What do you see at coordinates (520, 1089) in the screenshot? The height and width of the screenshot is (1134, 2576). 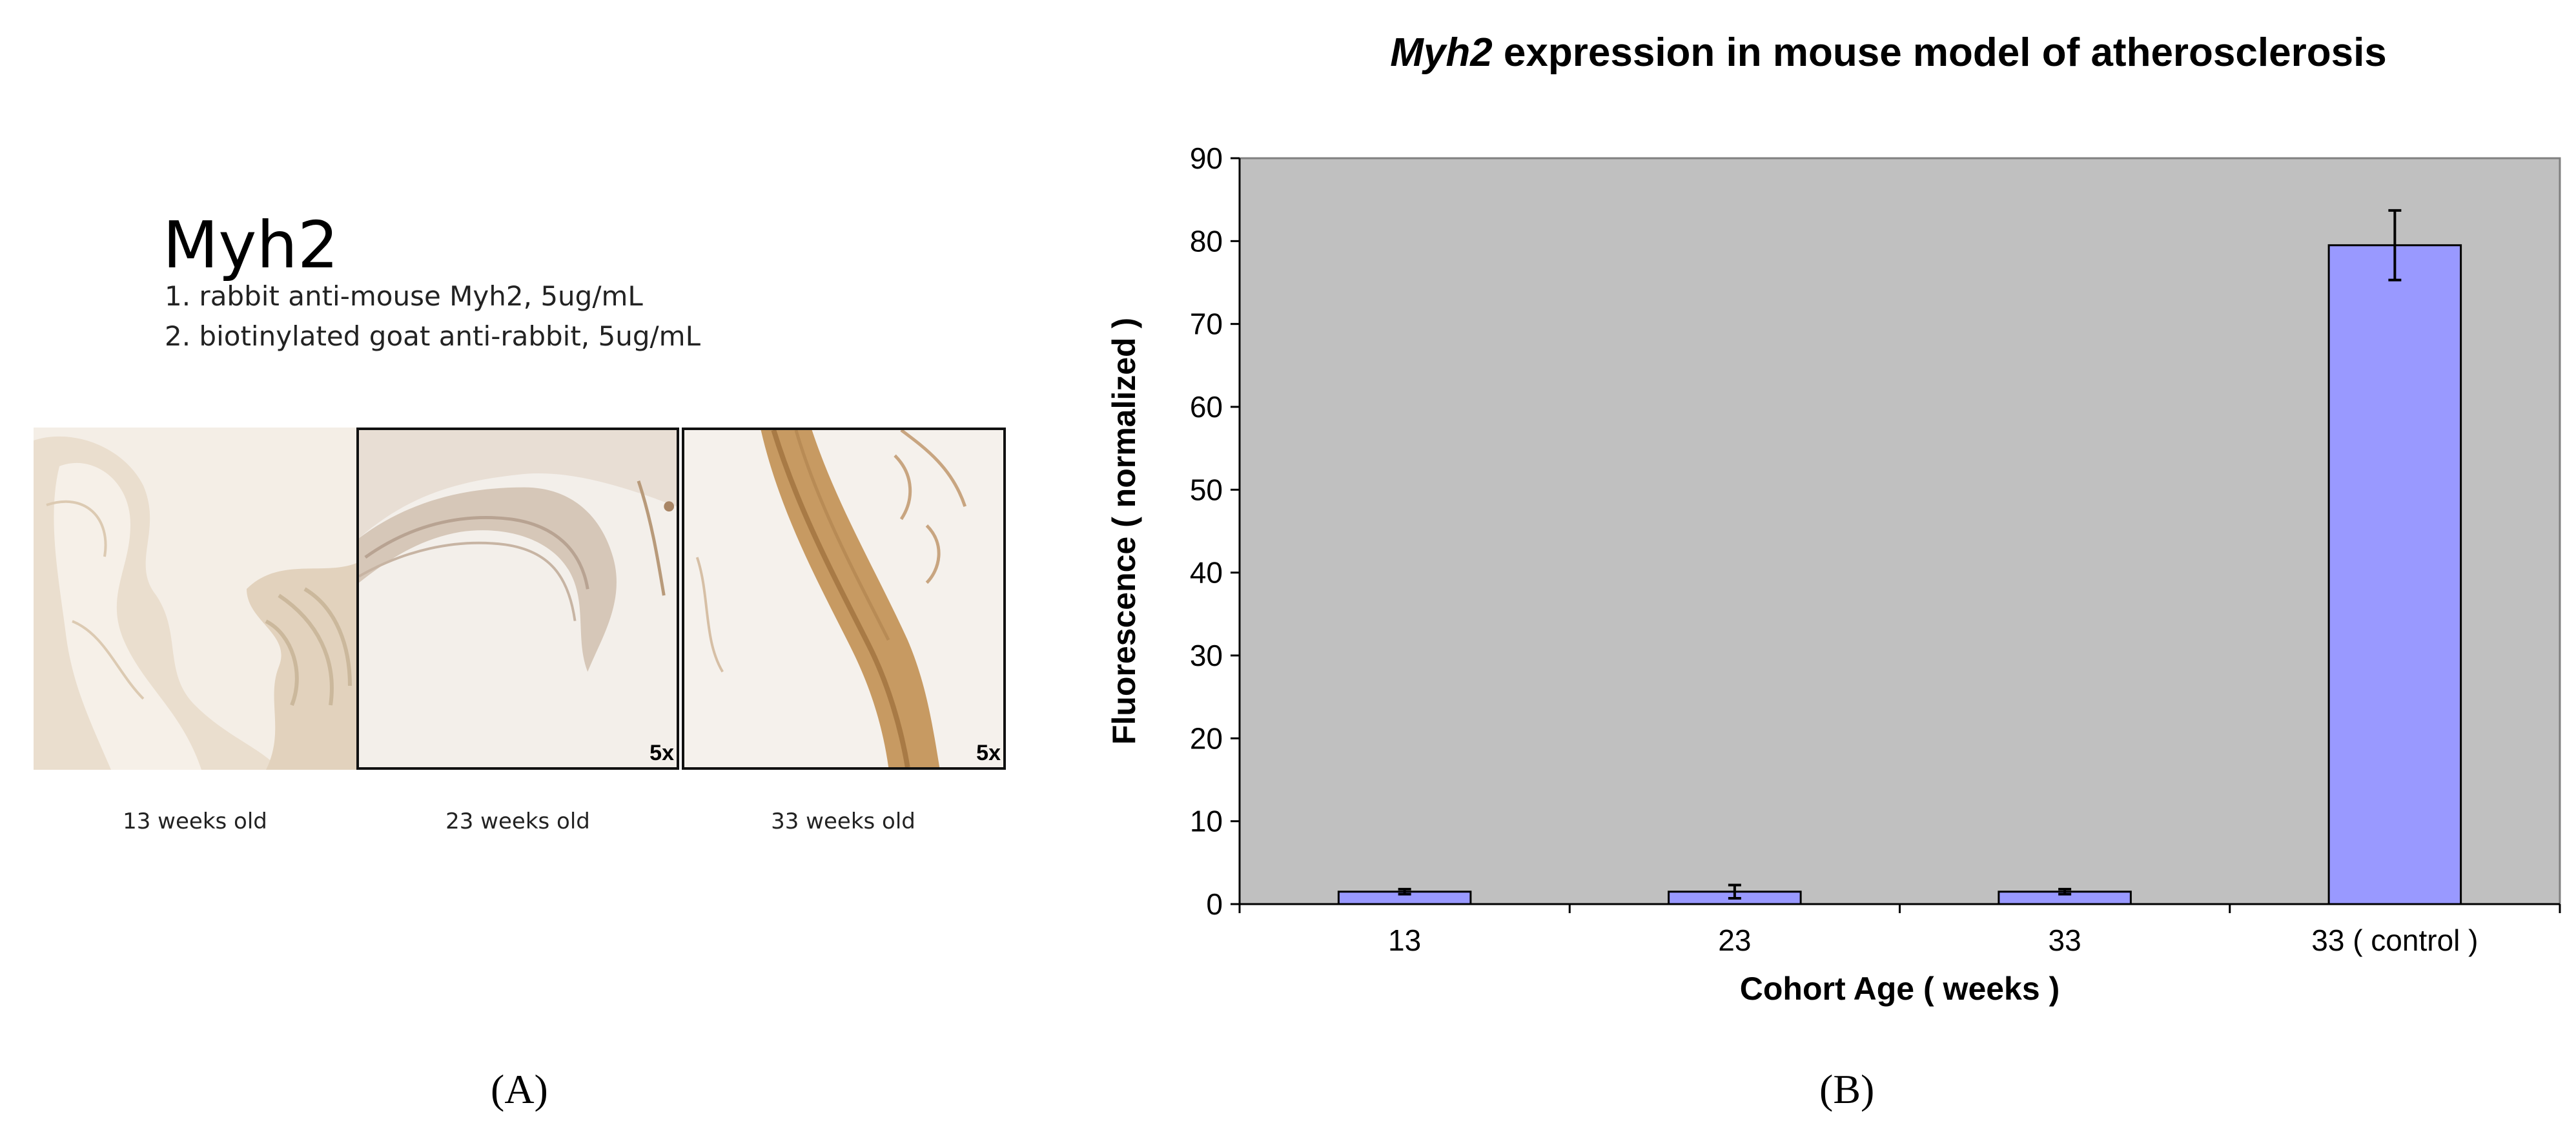 I see `panel-label-a: (A)` at bounding box center [520, 1089].